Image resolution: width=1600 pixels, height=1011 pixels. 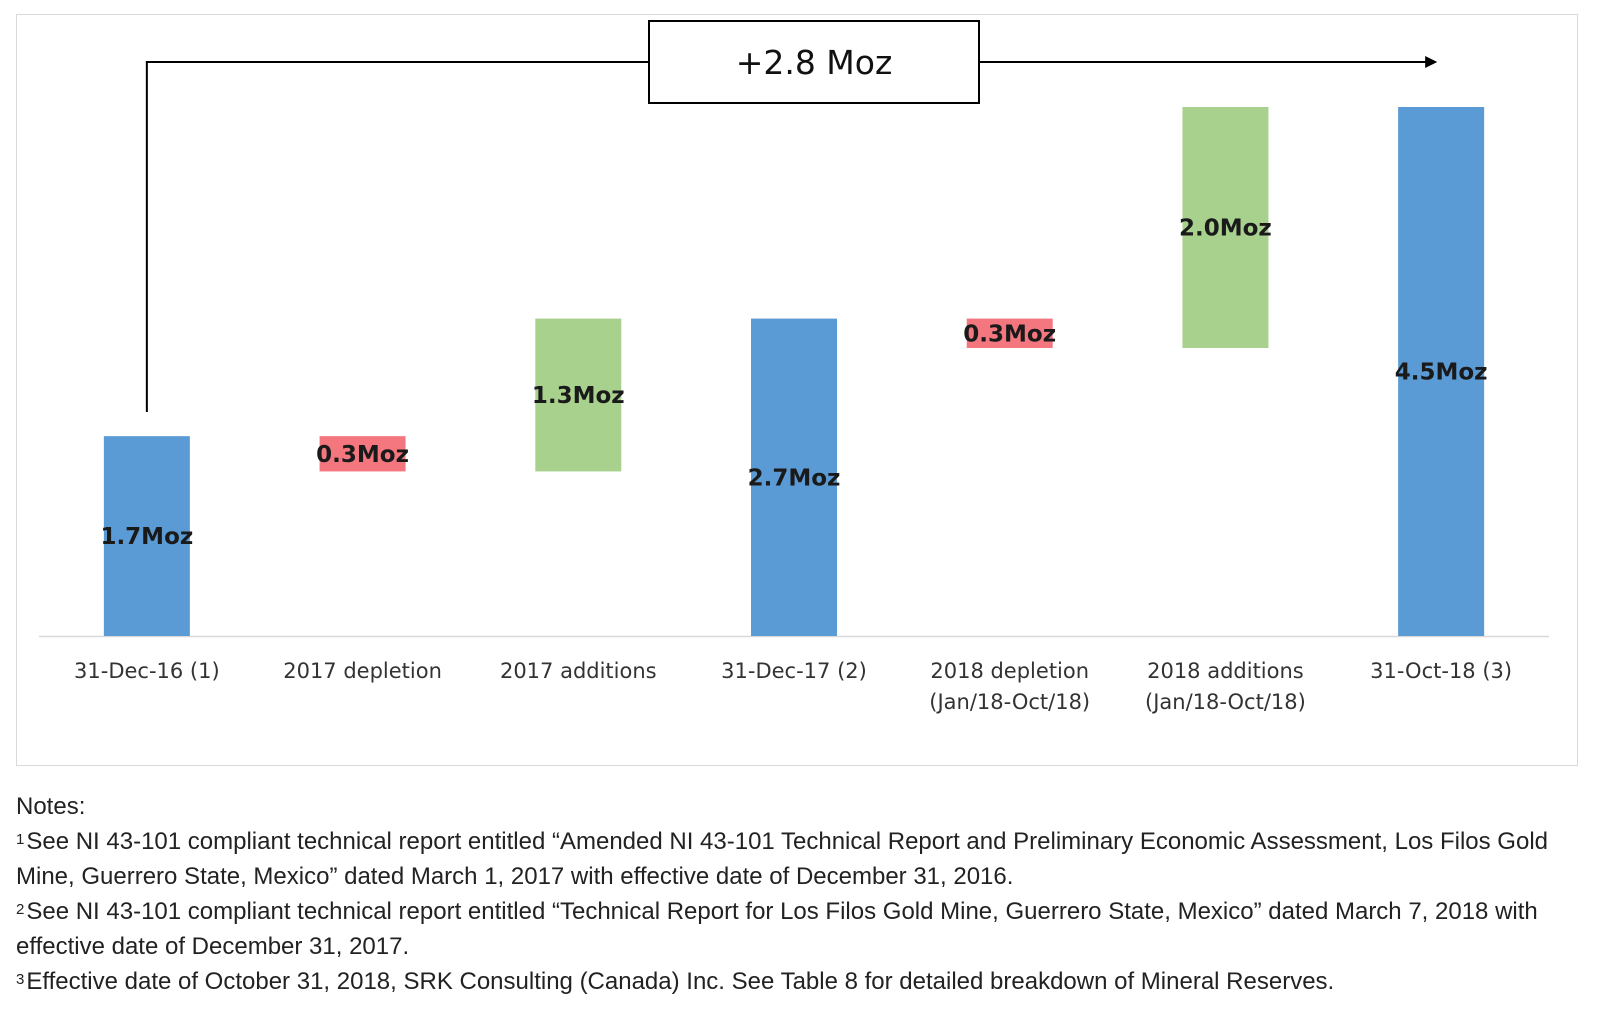 I want to click on x-tick-label-6: 2018 additions (Jan/18-Oct/18), so click(x=1225, y=686).